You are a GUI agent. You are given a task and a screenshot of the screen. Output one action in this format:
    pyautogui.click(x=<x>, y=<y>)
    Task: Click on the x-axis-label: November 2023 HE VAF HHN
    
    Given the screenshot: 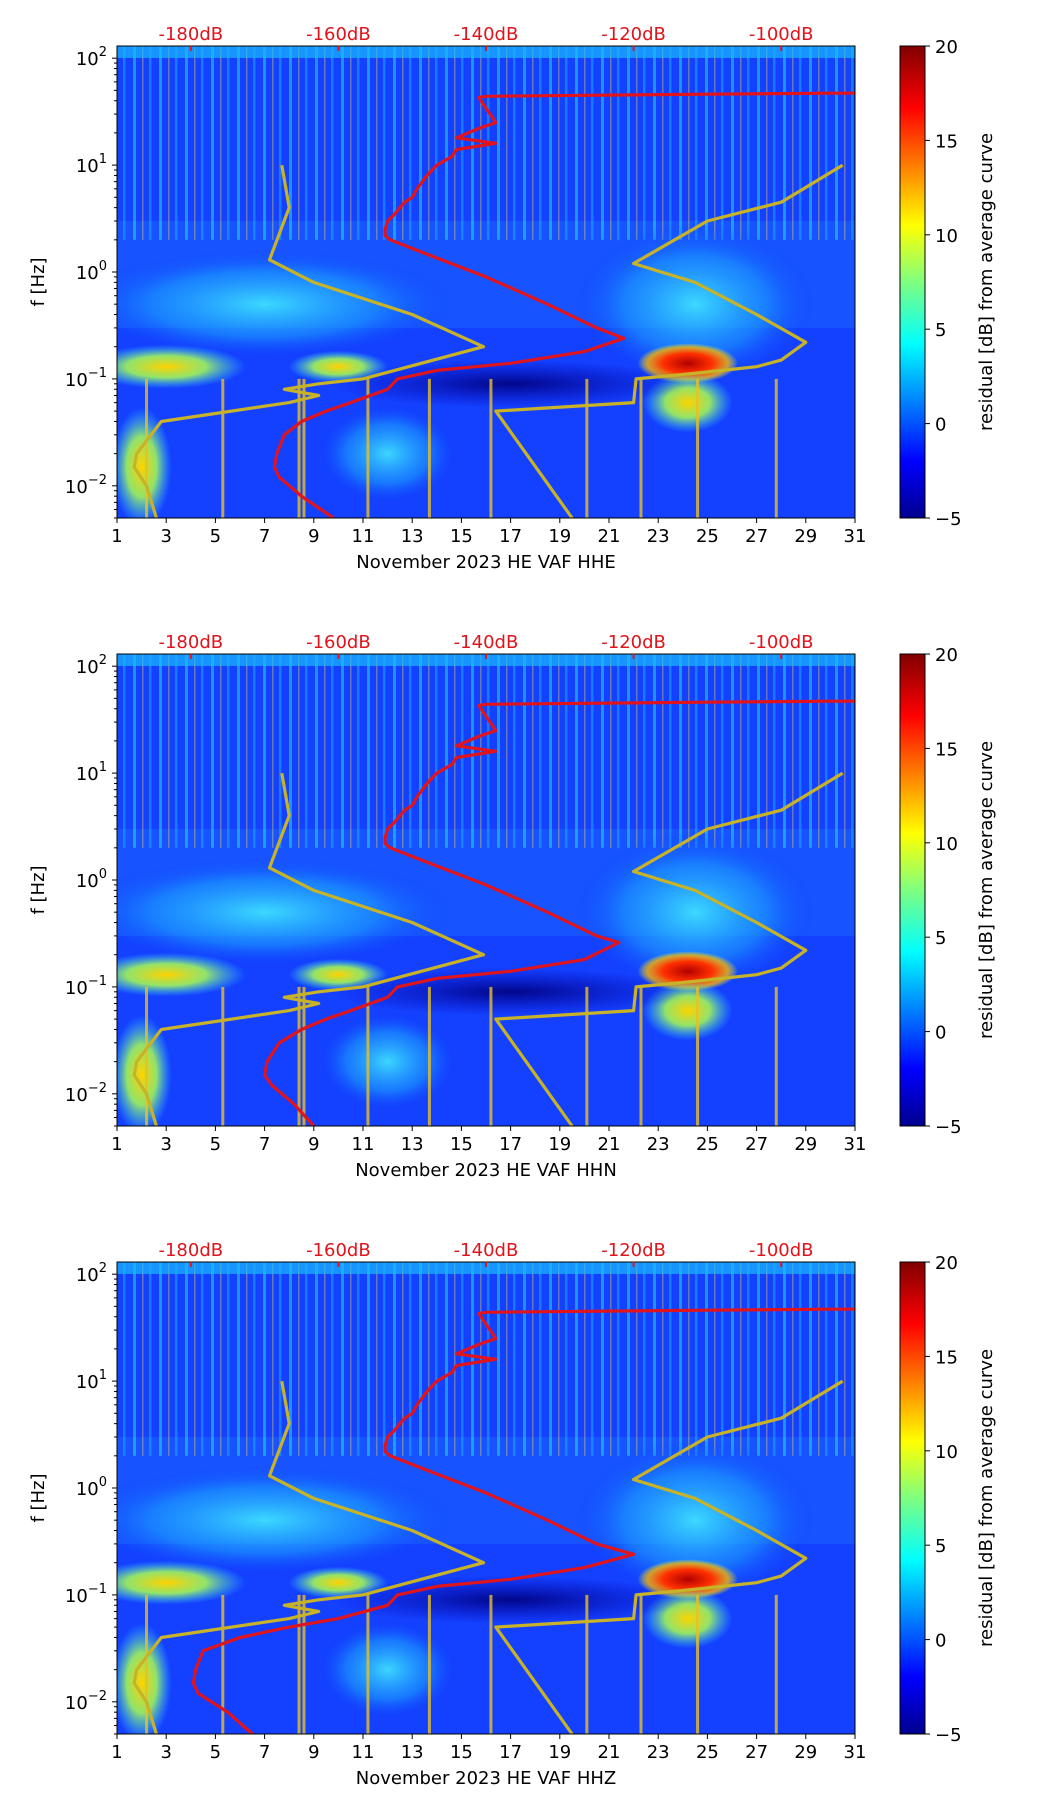 What is the action you would take?
    pyautogui.click(x=486, y=1170)
    